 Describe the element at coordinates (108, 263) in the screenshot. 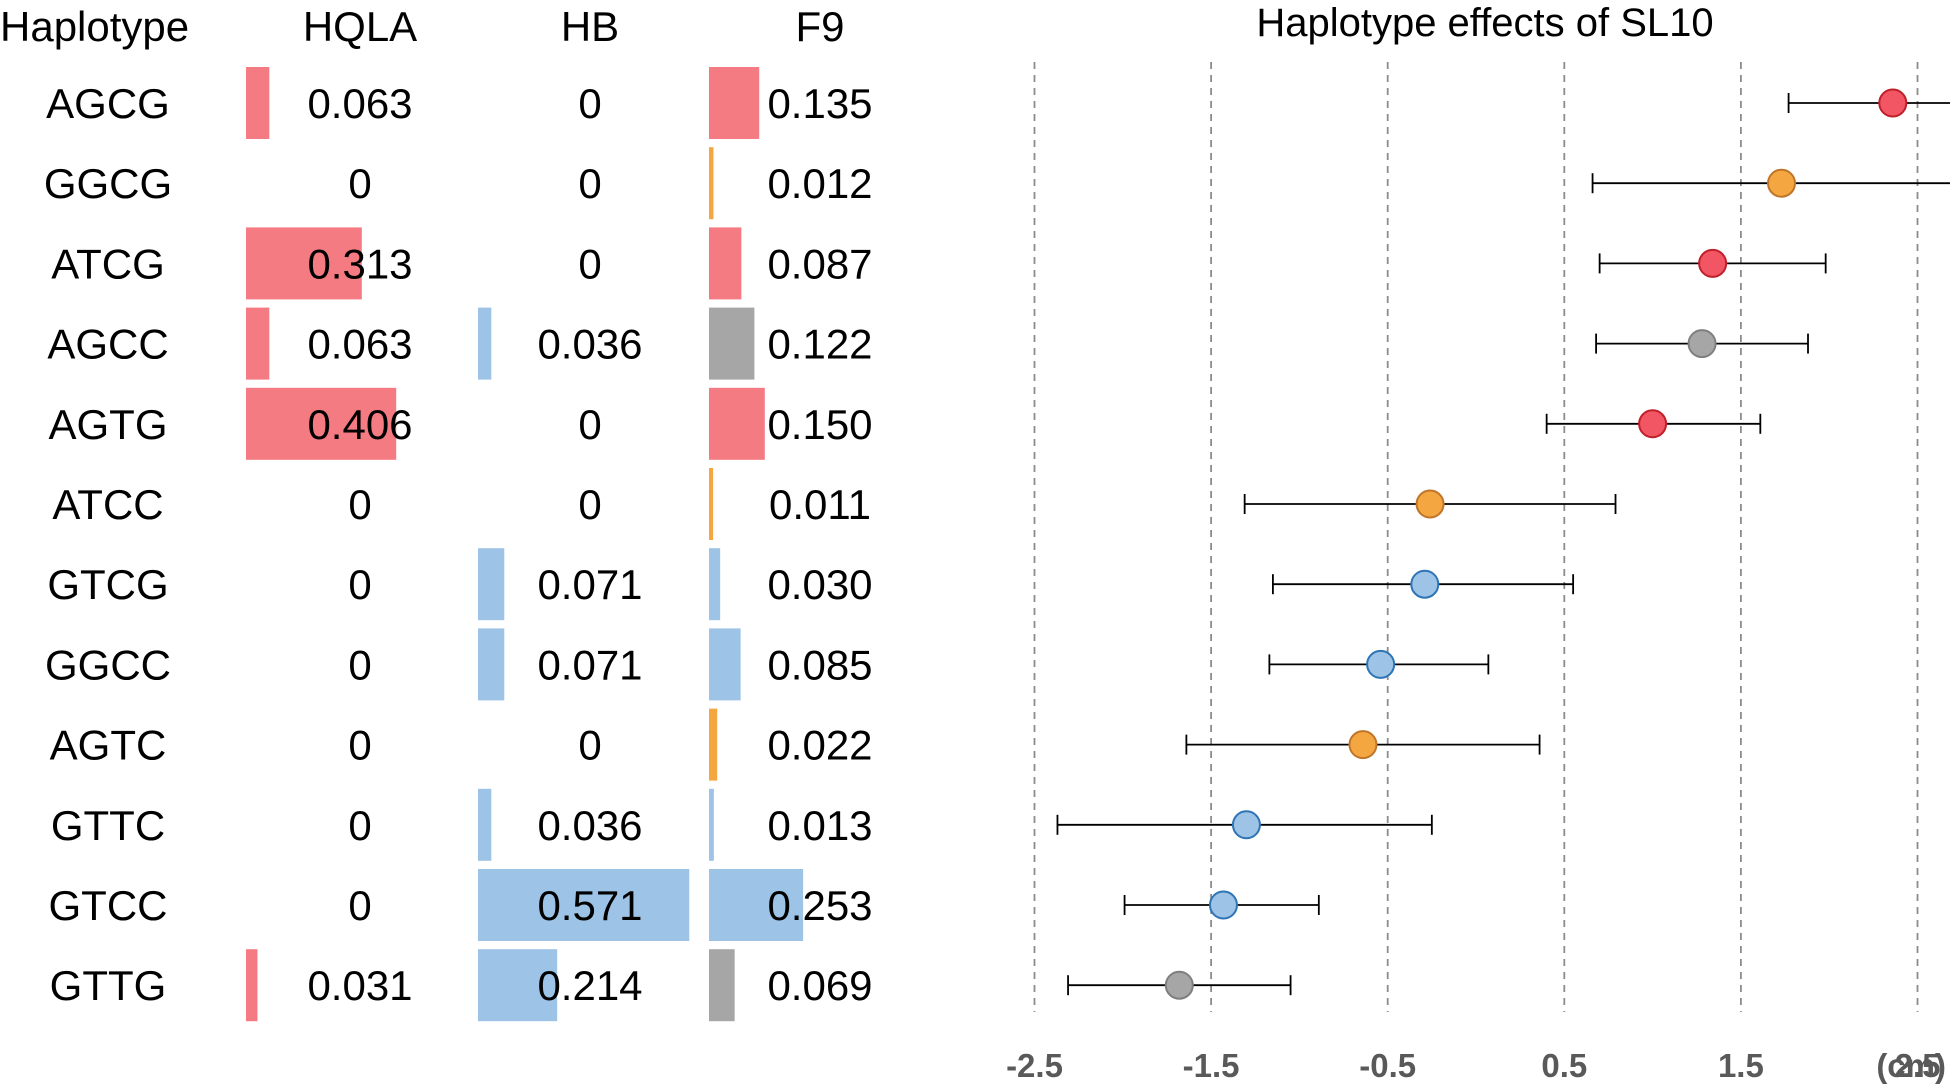

I see `haplotype-label: ATCG` at that location.